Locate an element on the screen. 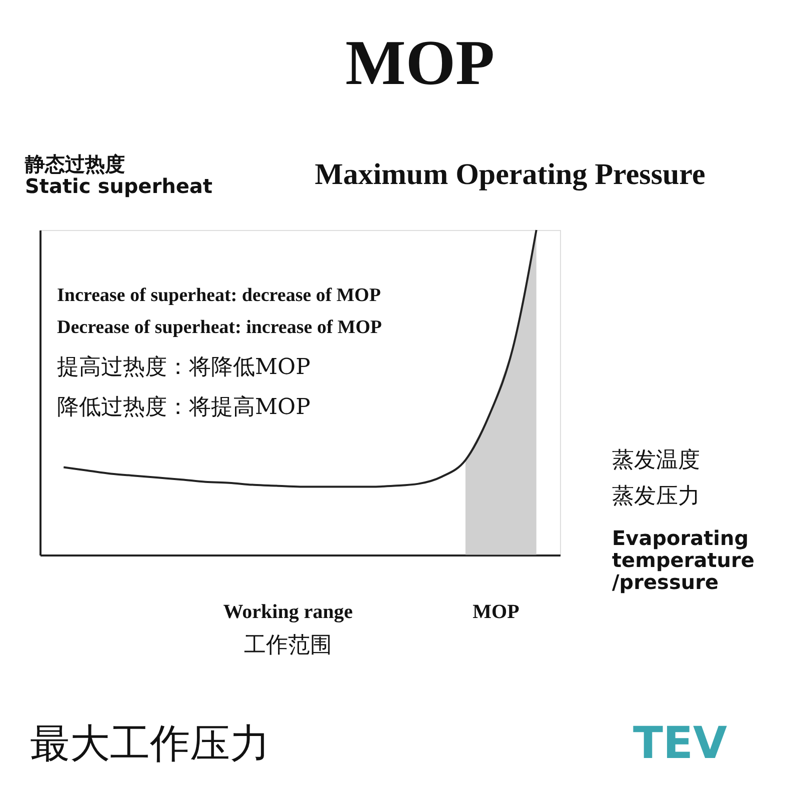 This screenshot has width=800, height=800. chart-title: MOP is located at coordinates (420, 62).